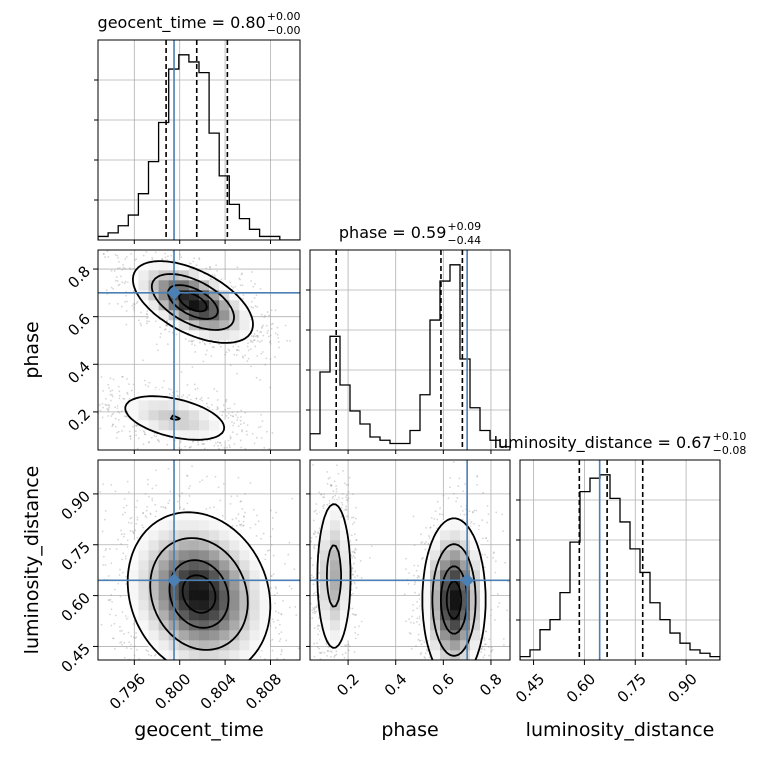 Image resolution: width=760 pixels, height=760 pixels. Describe the element at coordinates (620, 560) in the screenshot. I see `hist-luminosity_distance-bg` at that location.